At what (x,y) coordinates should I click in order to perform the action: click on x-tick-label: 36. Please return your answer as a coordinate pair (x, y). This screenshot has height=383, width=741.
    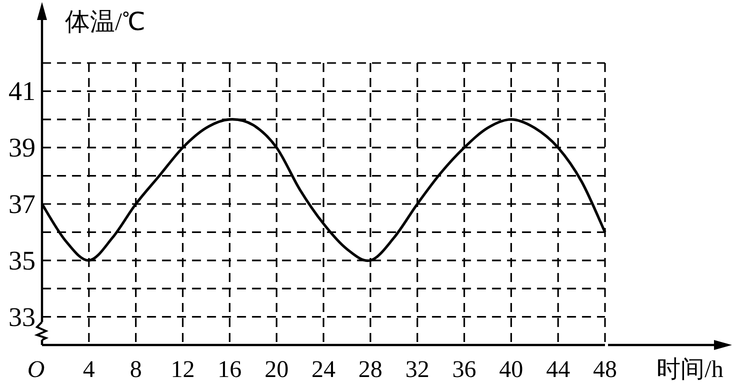
    Looking at the image, I should click on (464, 370).